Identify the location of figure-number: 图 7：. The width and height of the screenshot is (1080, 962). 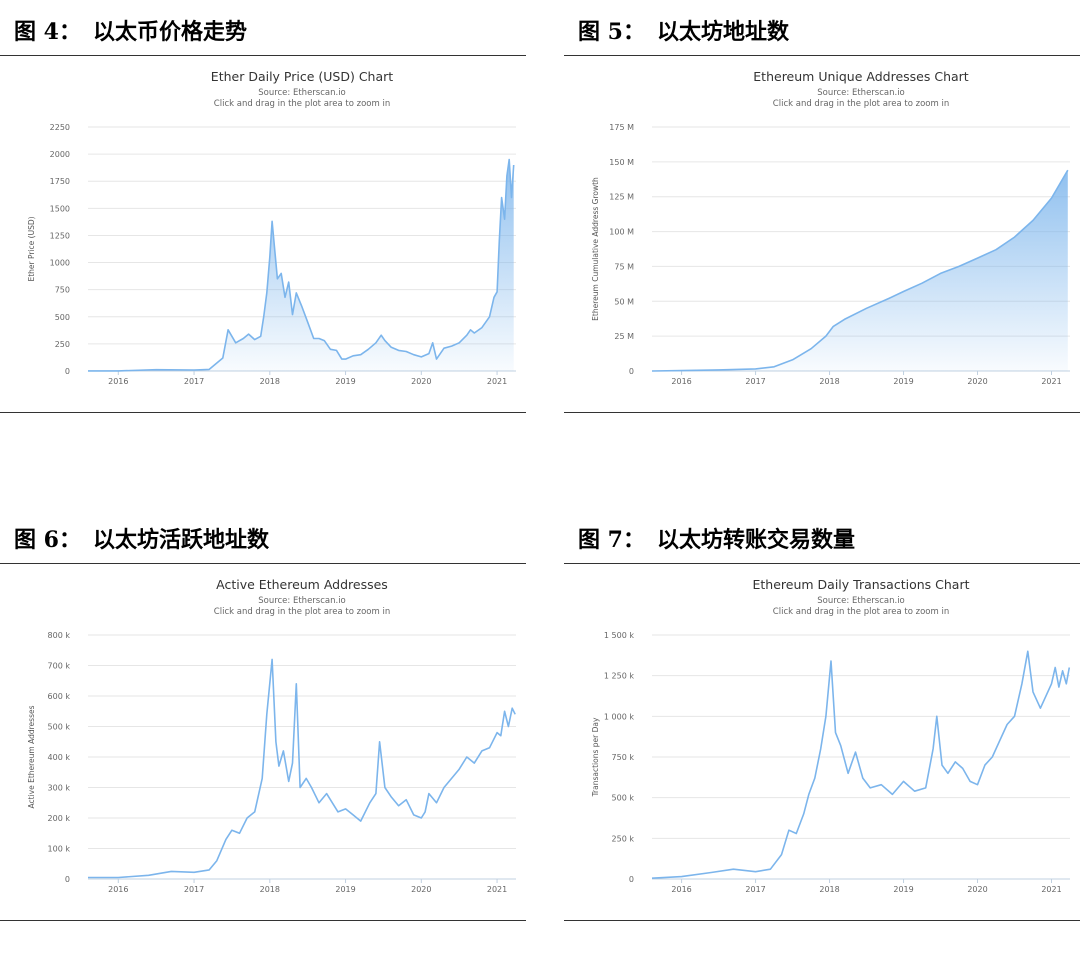
(611, 540).